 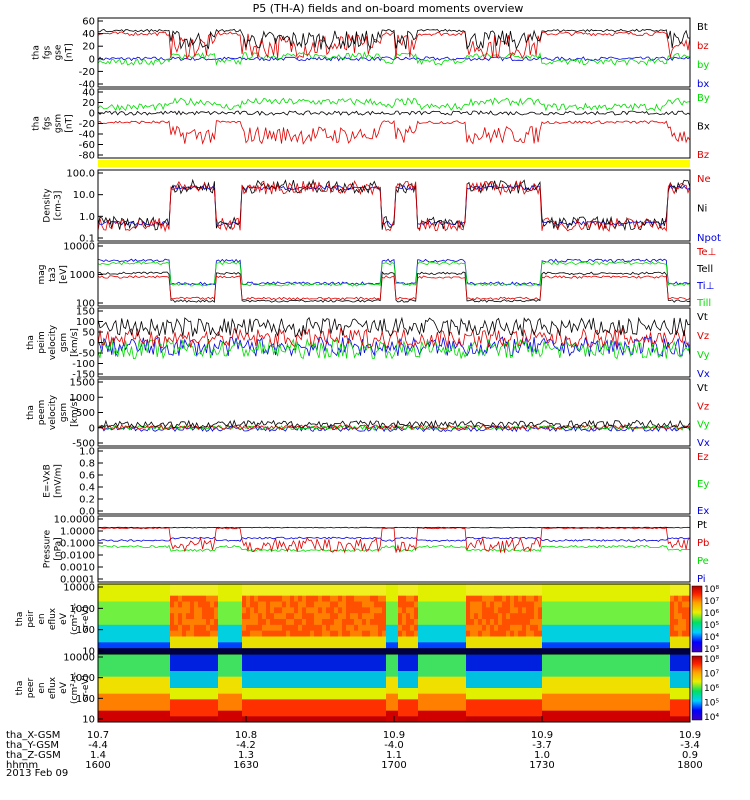 I want to click on x-tick-label-y_gsm: -3.7, so click(x=542, y=745).